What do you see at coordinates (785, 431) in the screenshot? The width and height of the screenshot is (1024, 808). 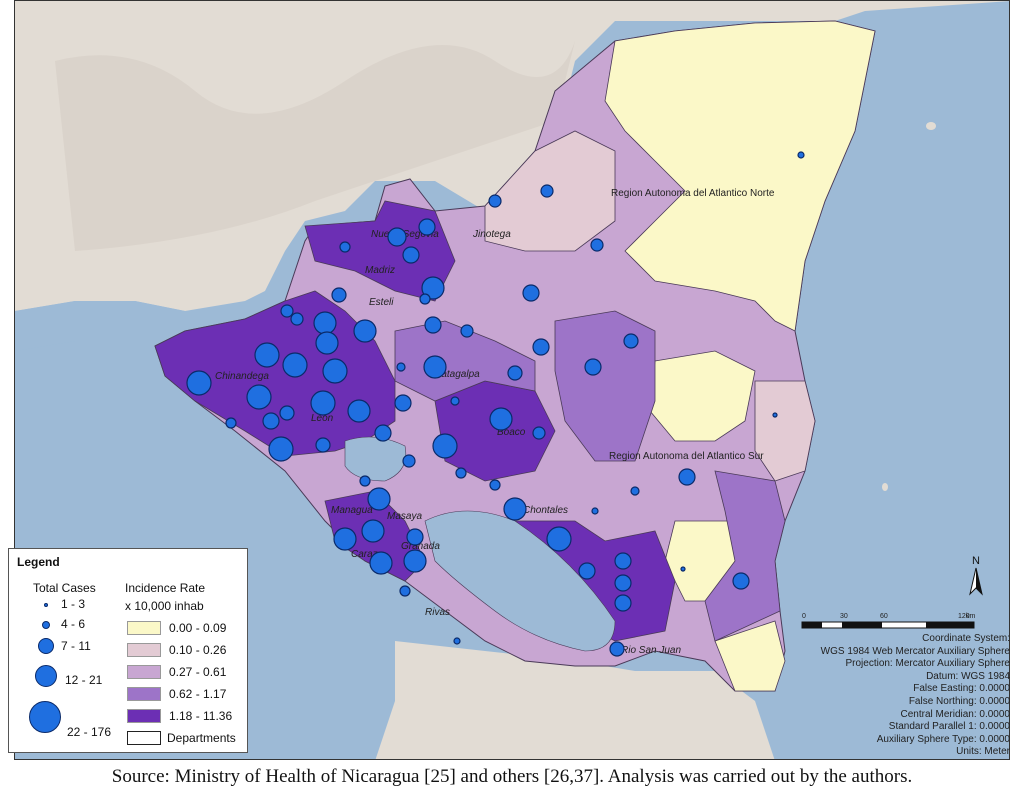 I see `region-pink-east` at bounding box center [785, 431].